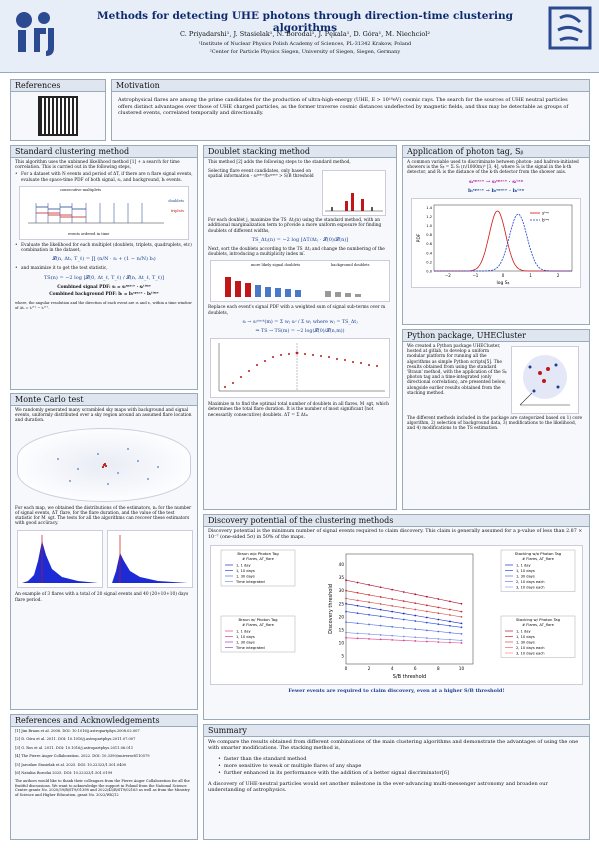  I want to click on legend-braun-tag-title: Braun w/ Photon Tag, so click(259, 619).